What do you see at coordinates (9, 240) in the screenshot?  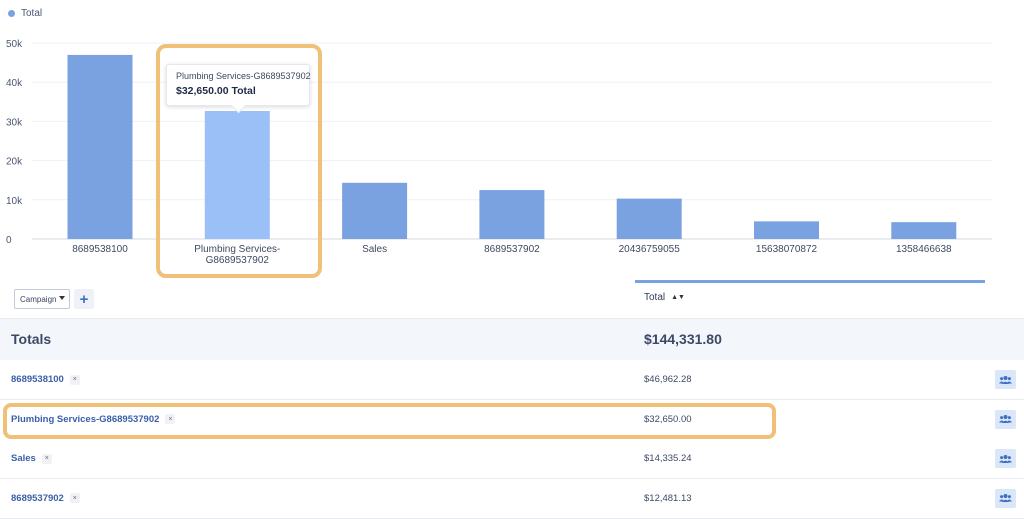 I see `y-tick-label: 0` at bounding box center [9, 240].